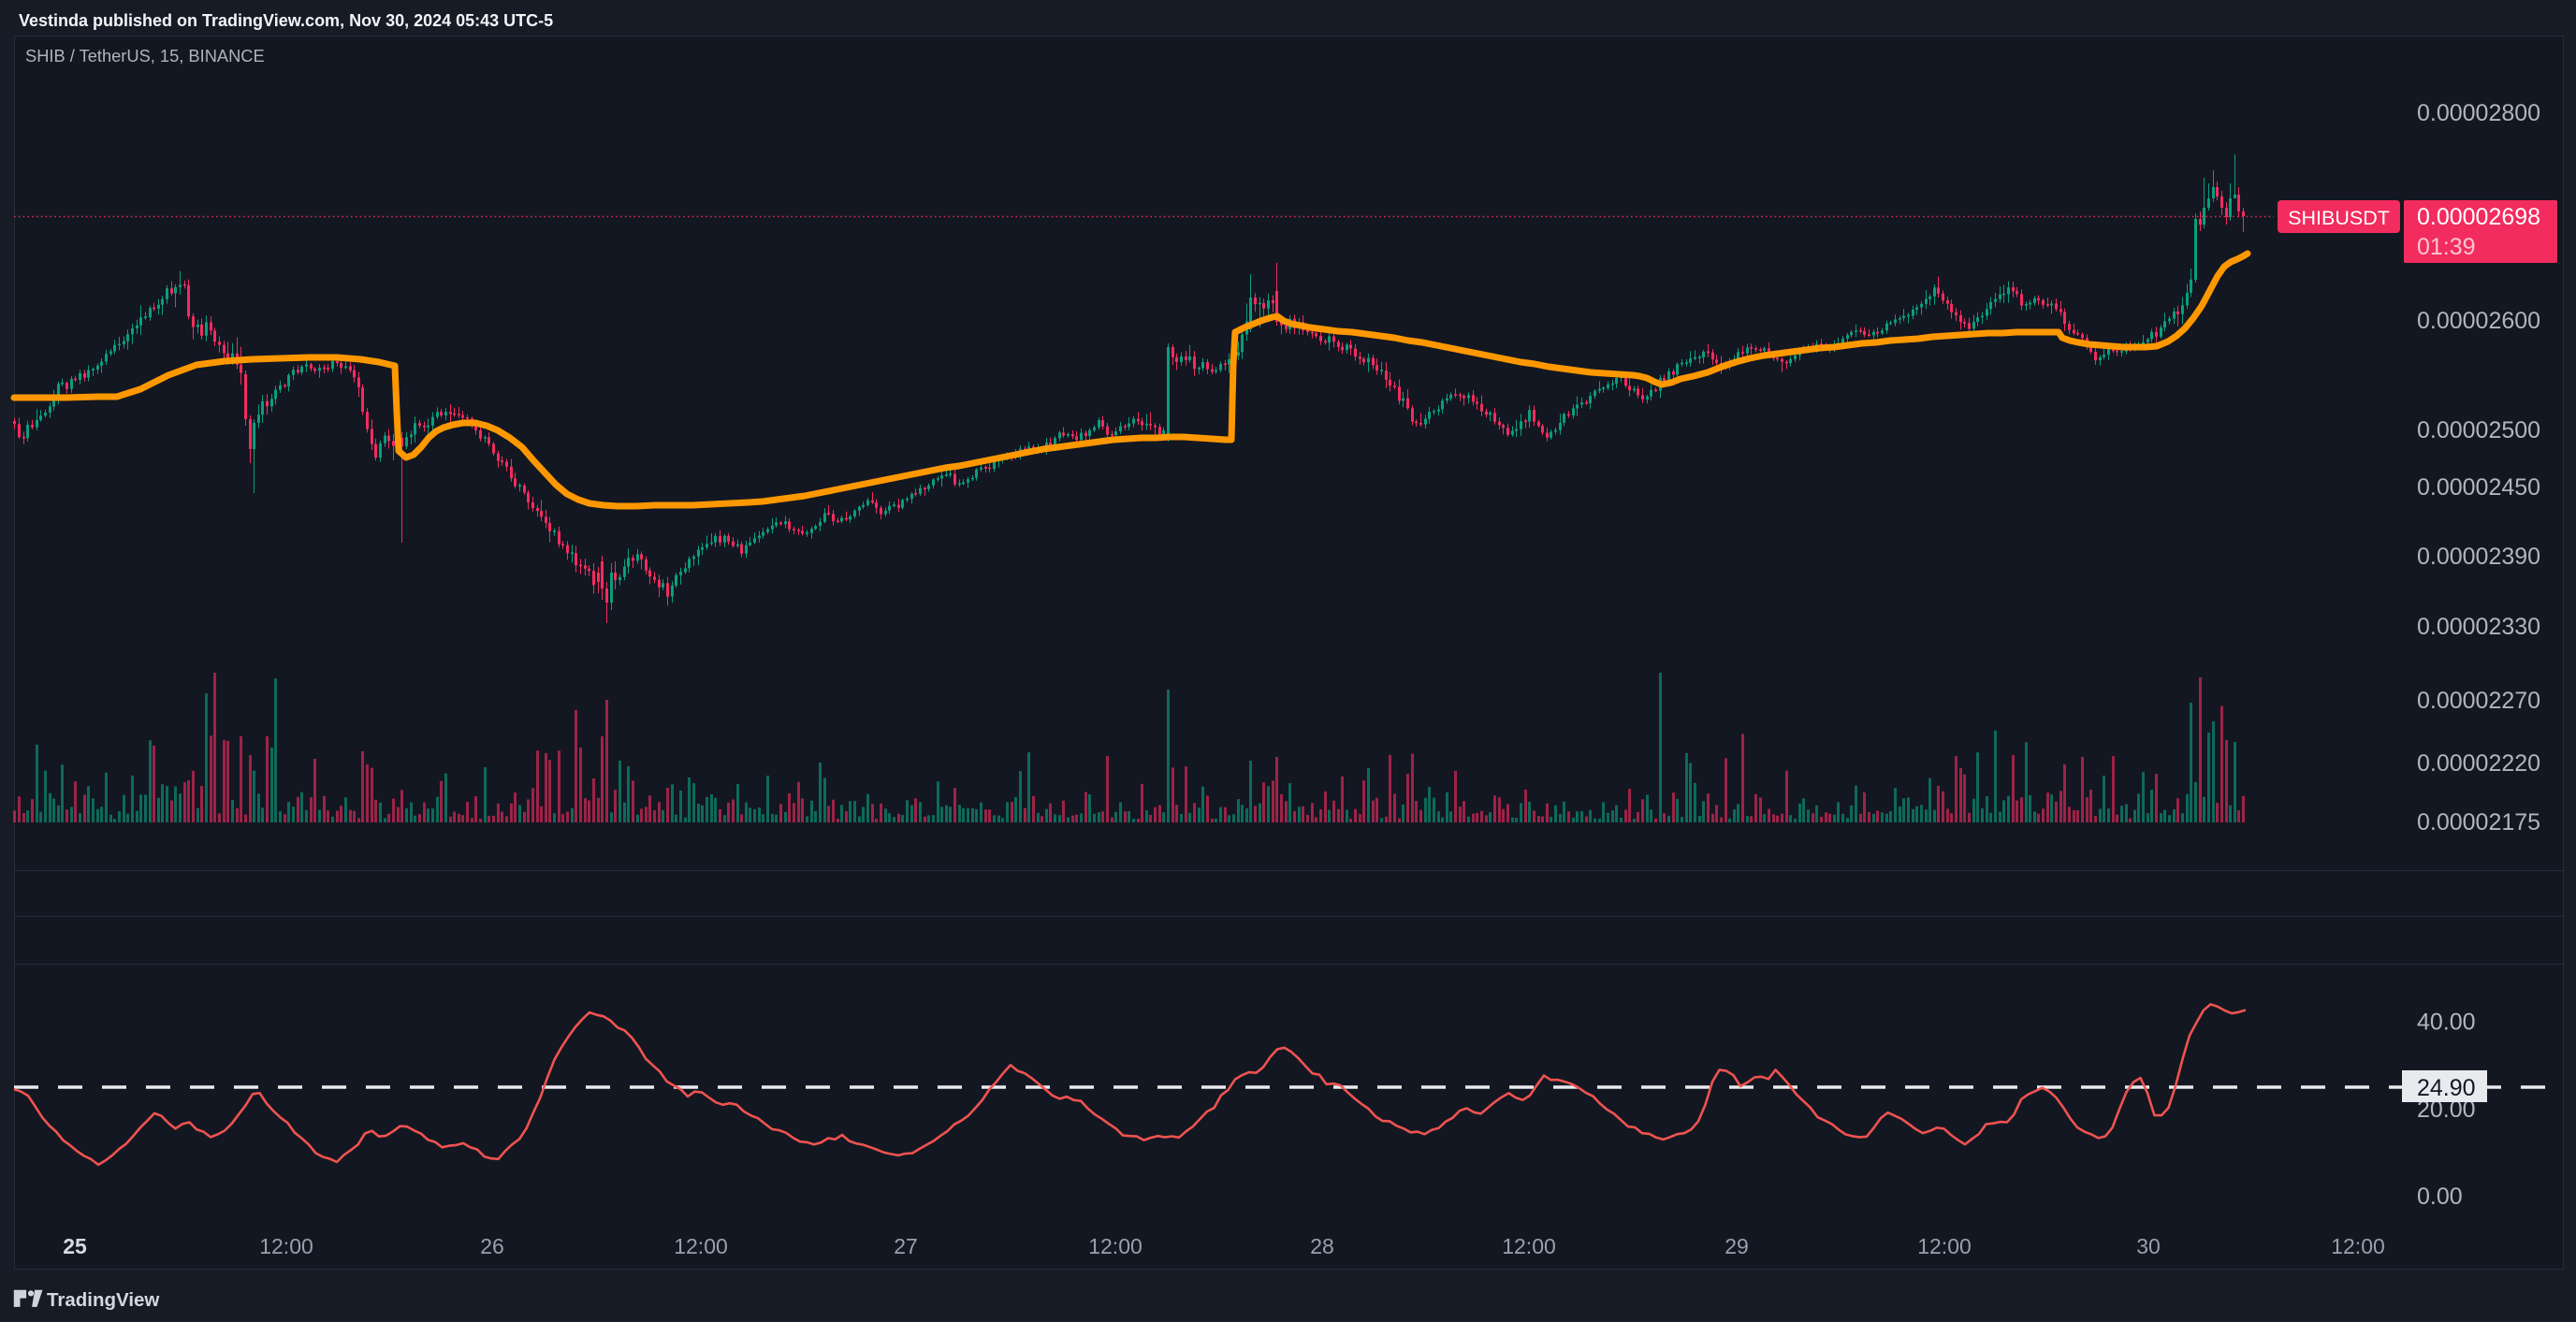 The image size is (2576, 1322). Describe the element at coordinates (2148, 1246) in the screenshot. I see `svg-text: 30` at that location.